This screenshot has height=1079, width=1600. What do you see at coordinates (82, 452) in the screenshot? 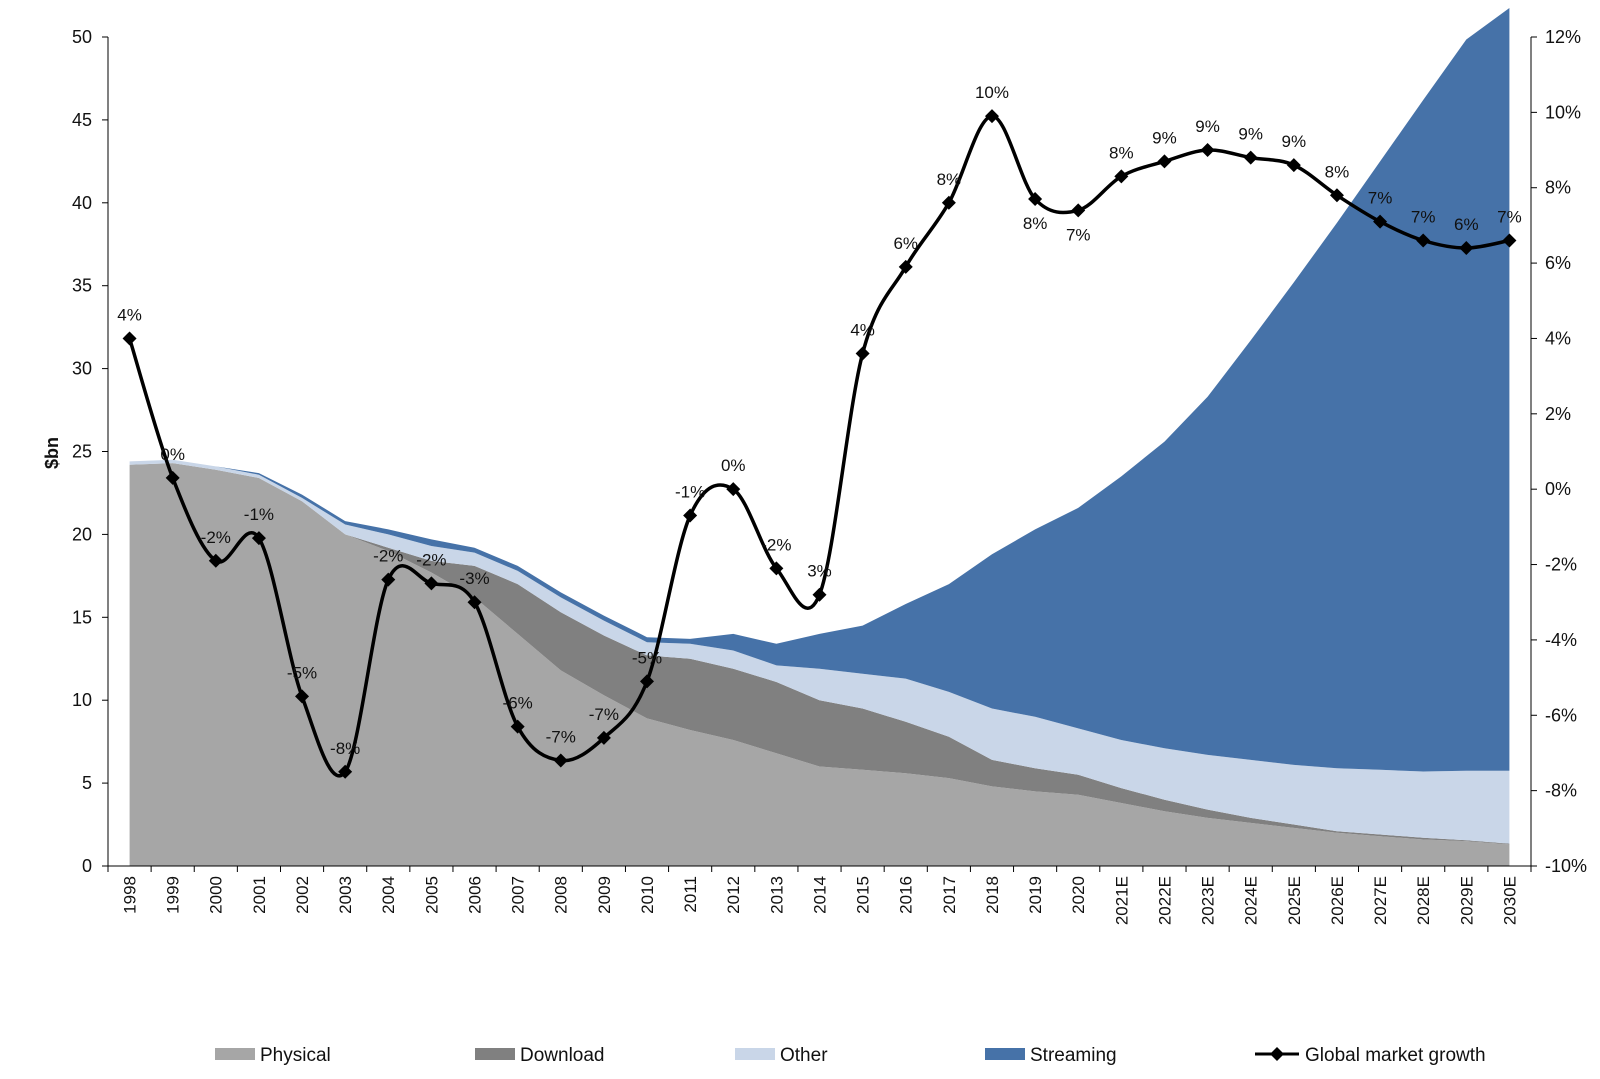
I see `y-tick-label: 25` at bounding box center [82, 452].